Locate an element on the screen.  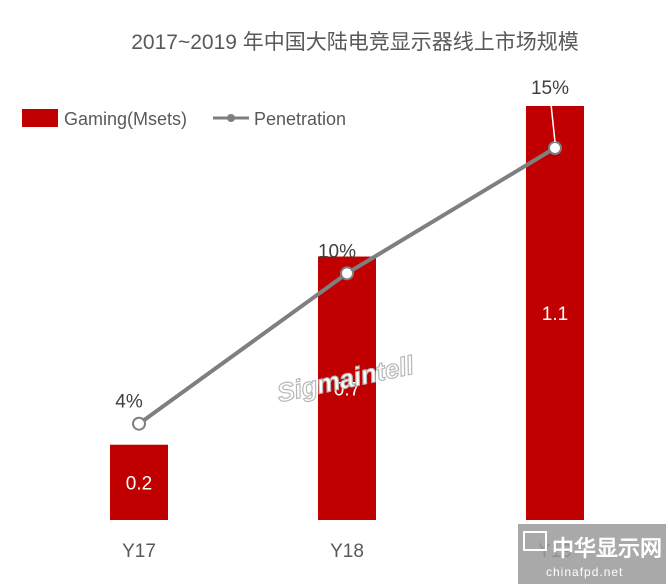
bar-value-label-y18: 0.7 is located at coordinates (347, 389).